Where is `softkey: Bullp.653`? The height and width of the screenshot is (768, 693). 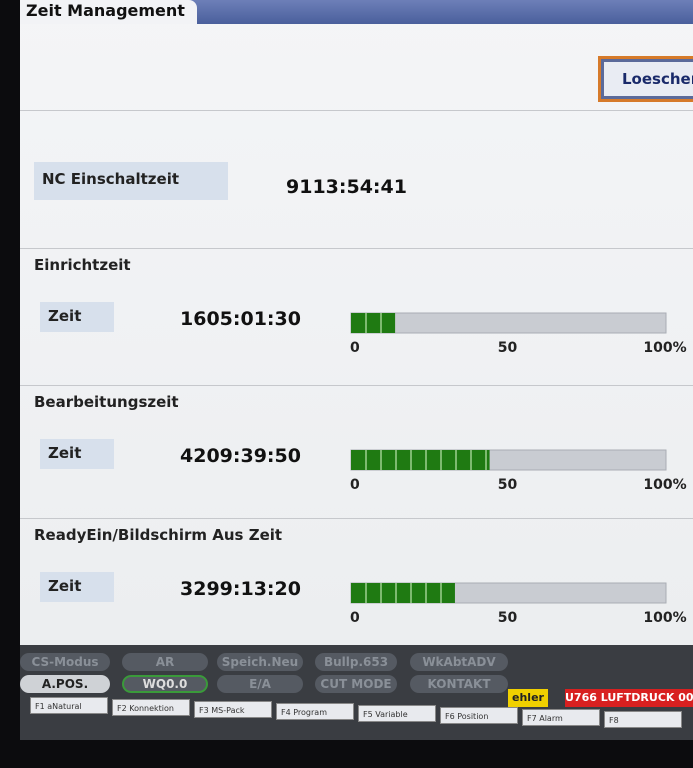 softkey: Bullp.653 is located at coordinates (356, 662).